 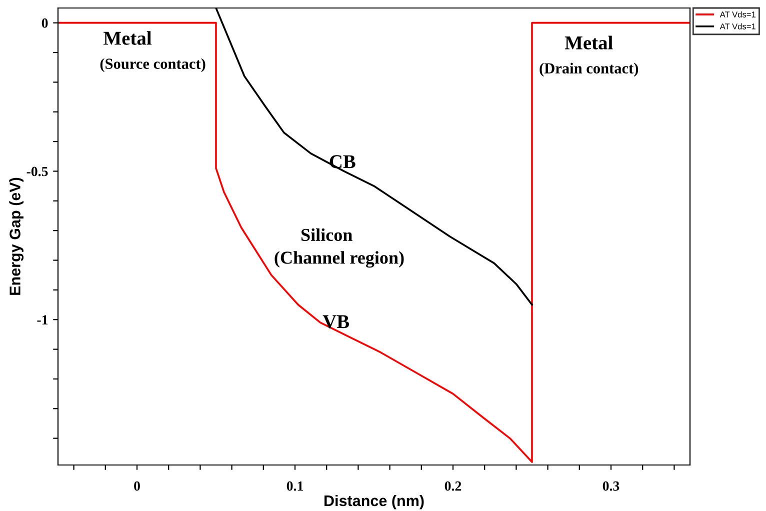 What do you see at coordinates (326, 235) in the screenshot?
I see `annotation: Silicon` at bounding box center [326, 235].